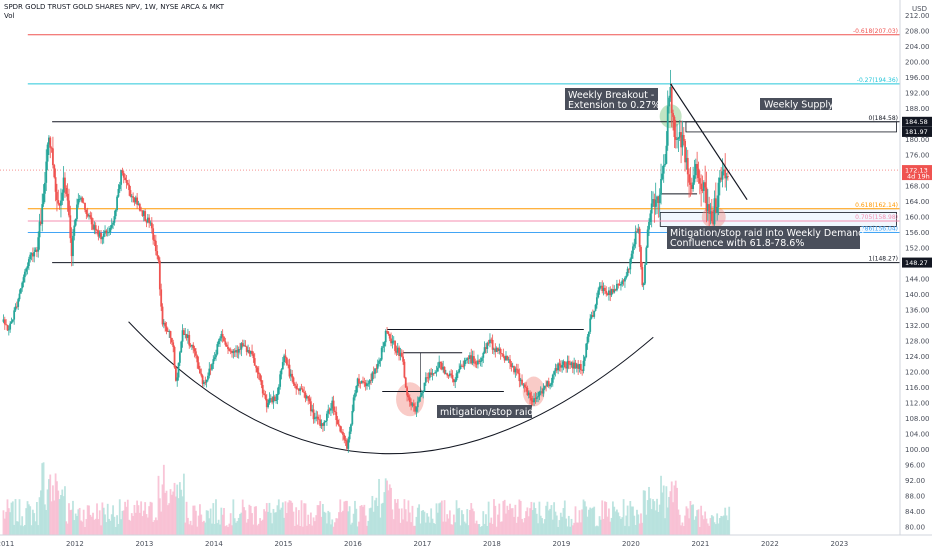  I want to click on price-tag, so click(917, 262).